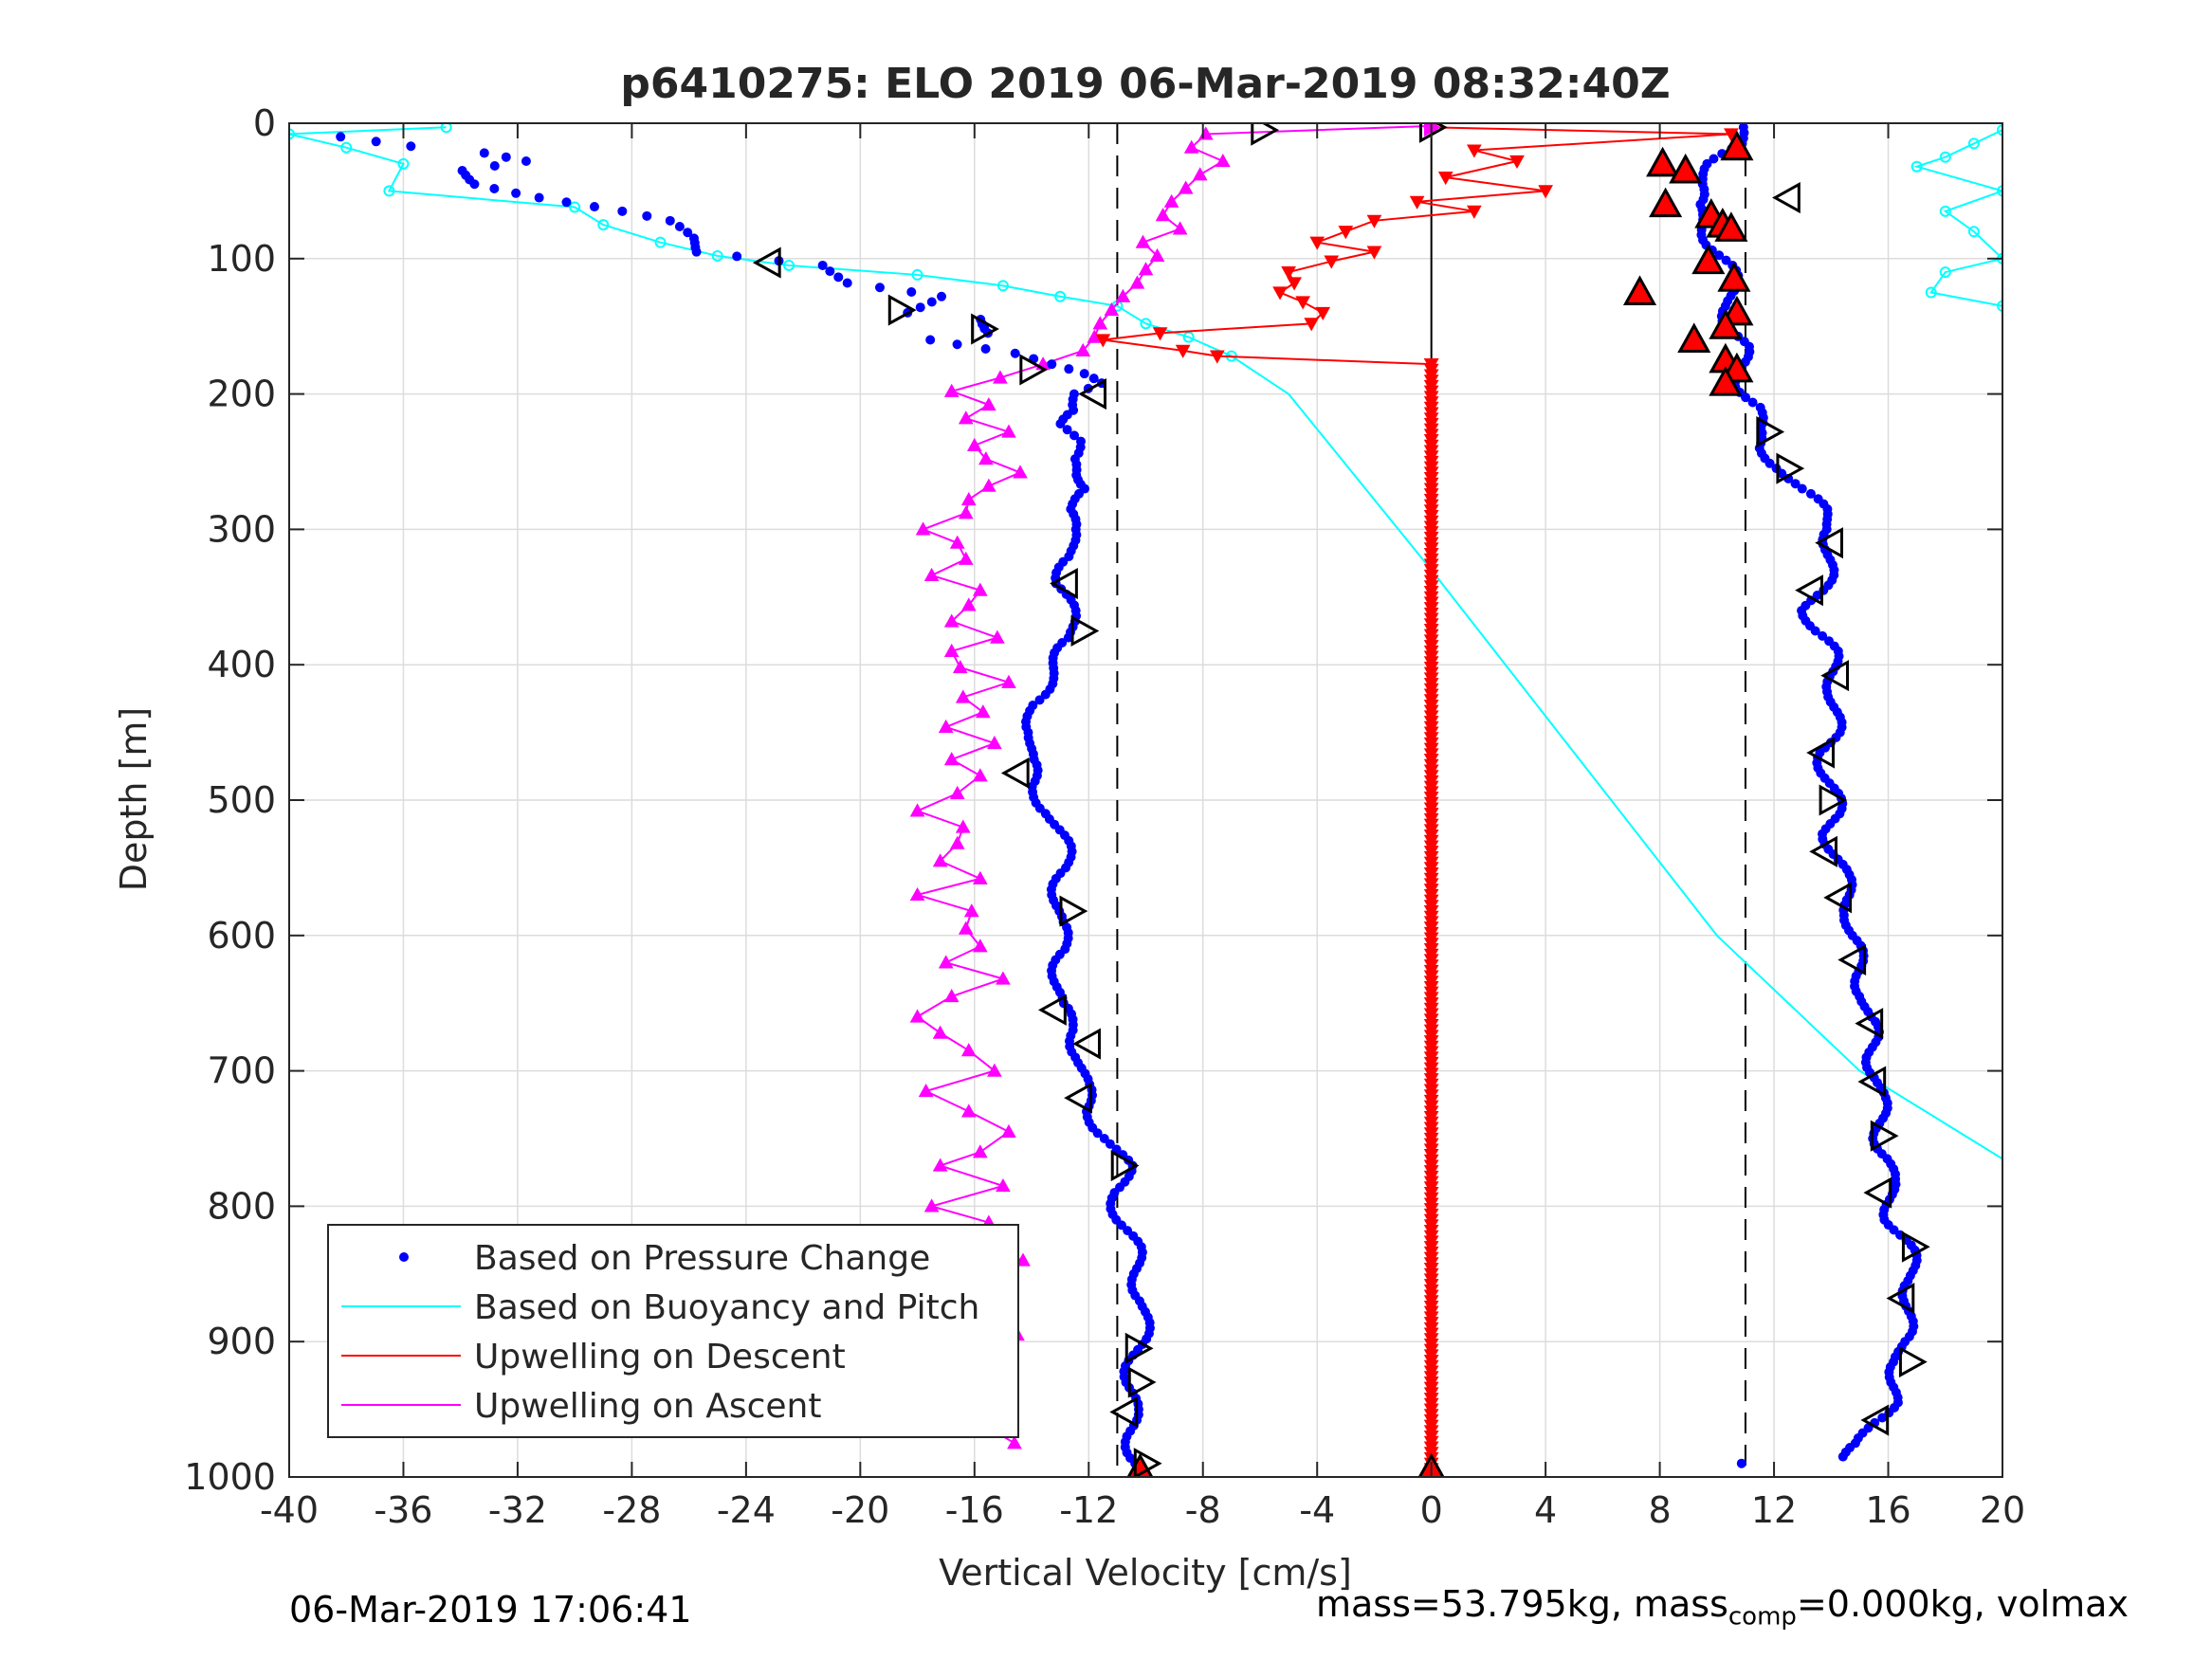 Image resolution: width=2212 pixels, height=1659 pixels. I want to click on x-tick-label: -24, so click(746, 1510).